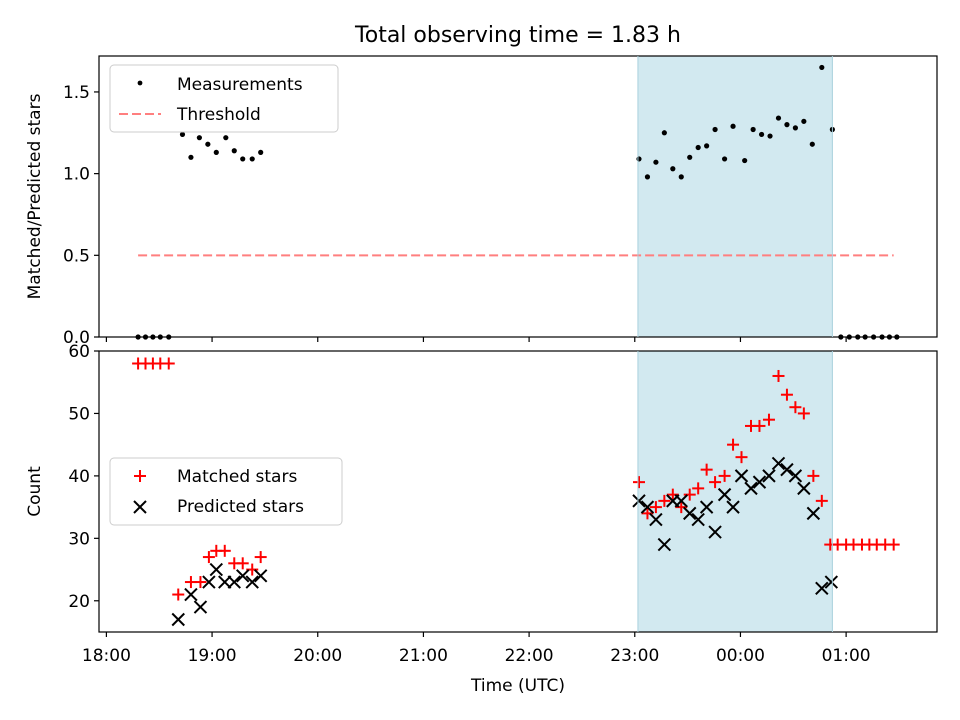 This screenshot has height=720, width=960. I want to click on y-tick-label: 40, so click(79, 477).